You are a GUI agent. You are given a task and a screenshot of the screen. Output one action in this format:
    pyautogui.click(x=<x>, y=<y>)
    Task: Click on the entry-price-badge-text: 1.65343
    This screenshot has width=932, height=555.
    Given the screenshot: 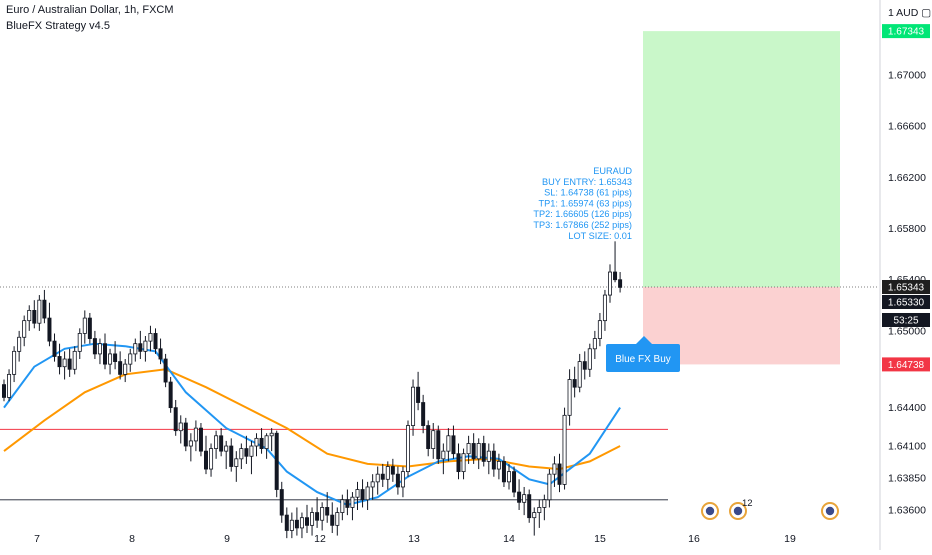 What is the action you would take?
    pyautogui.click(x=906, y=287)
    